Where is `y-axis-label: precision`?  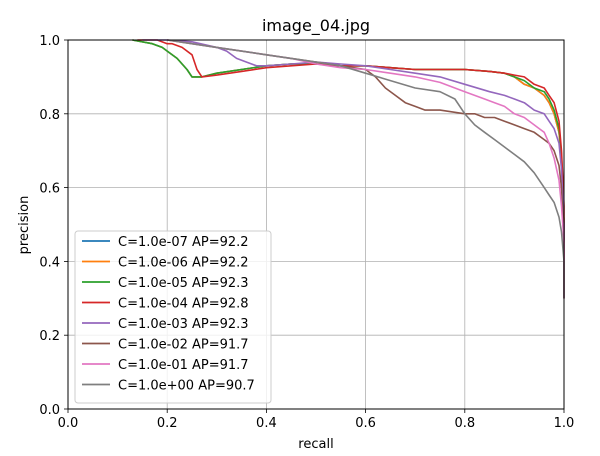 y-axis-label: precision is located at coordinates (24, 225).